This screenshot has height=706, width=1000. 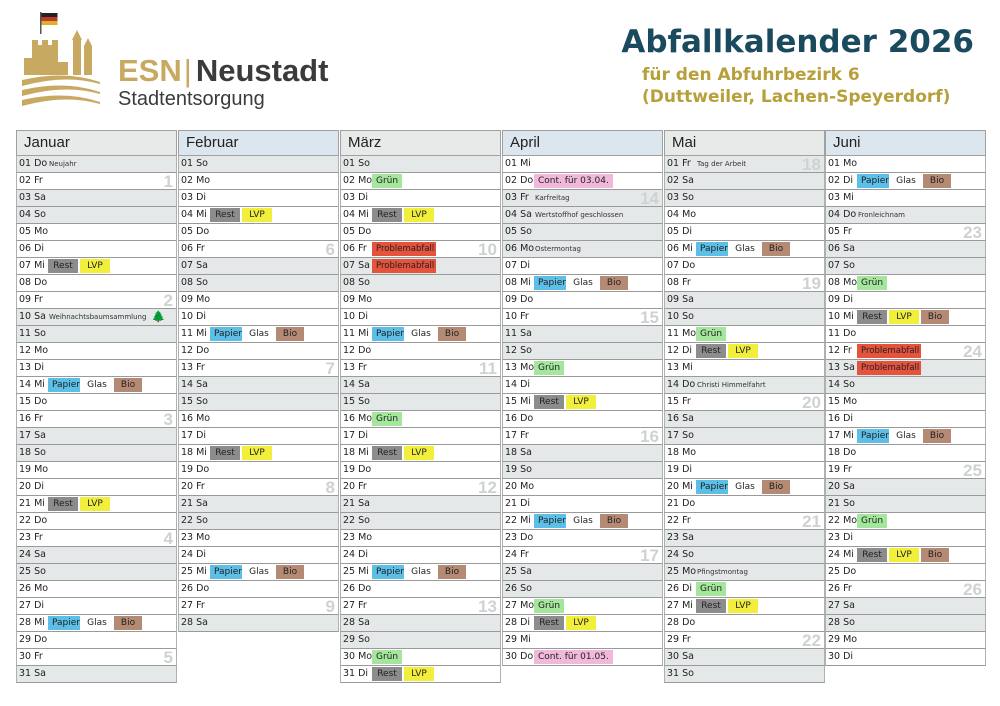 I want to click on day-label: 08 Fr, so click(x=679, y=282).